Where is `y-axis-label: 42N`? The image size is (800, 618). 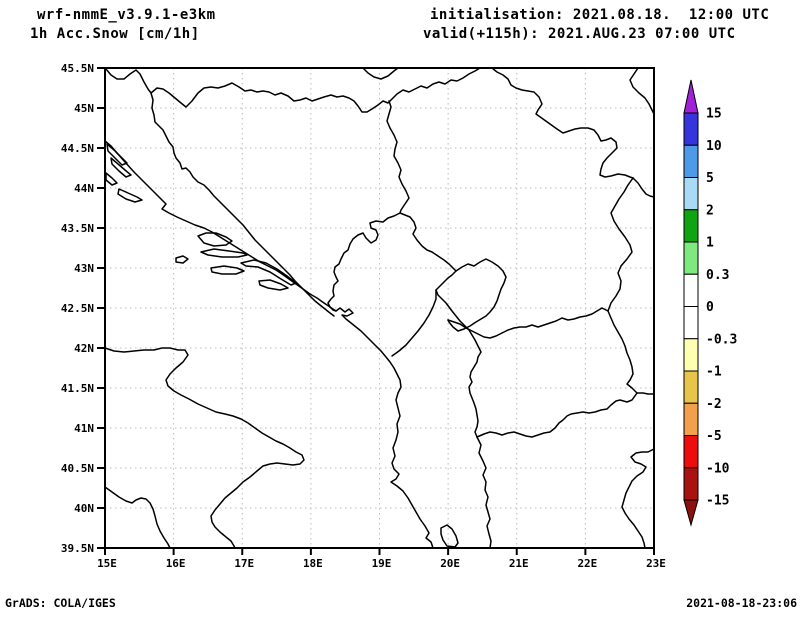 y-axis-label: 42N is located at coordinates (84, 348).